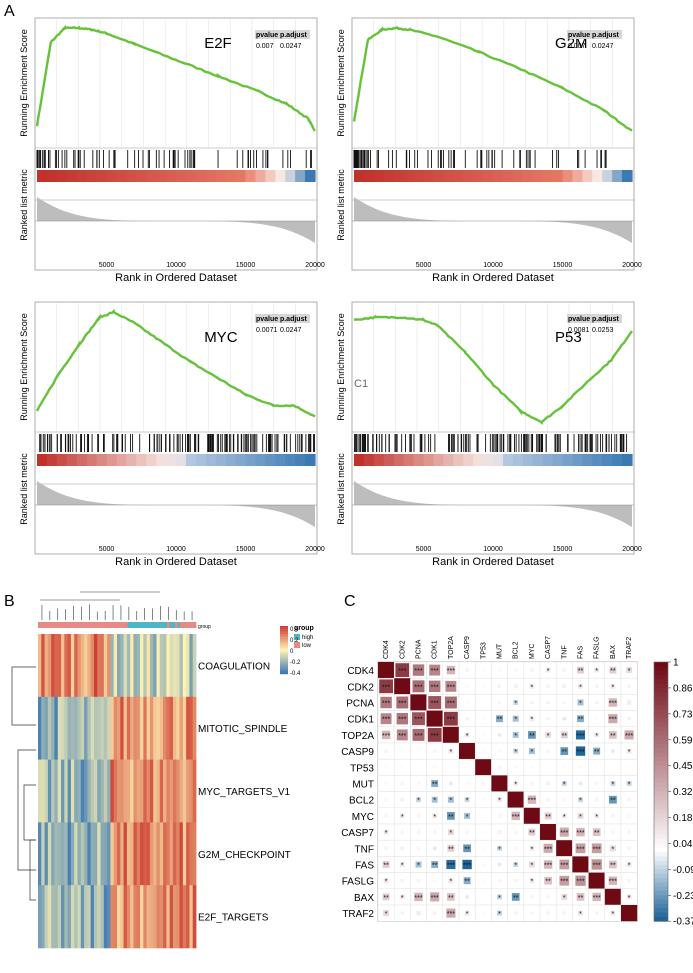 This screenshot has height=973, width=693. I want to click on scale-tick: -0.4, so click(295, 674).